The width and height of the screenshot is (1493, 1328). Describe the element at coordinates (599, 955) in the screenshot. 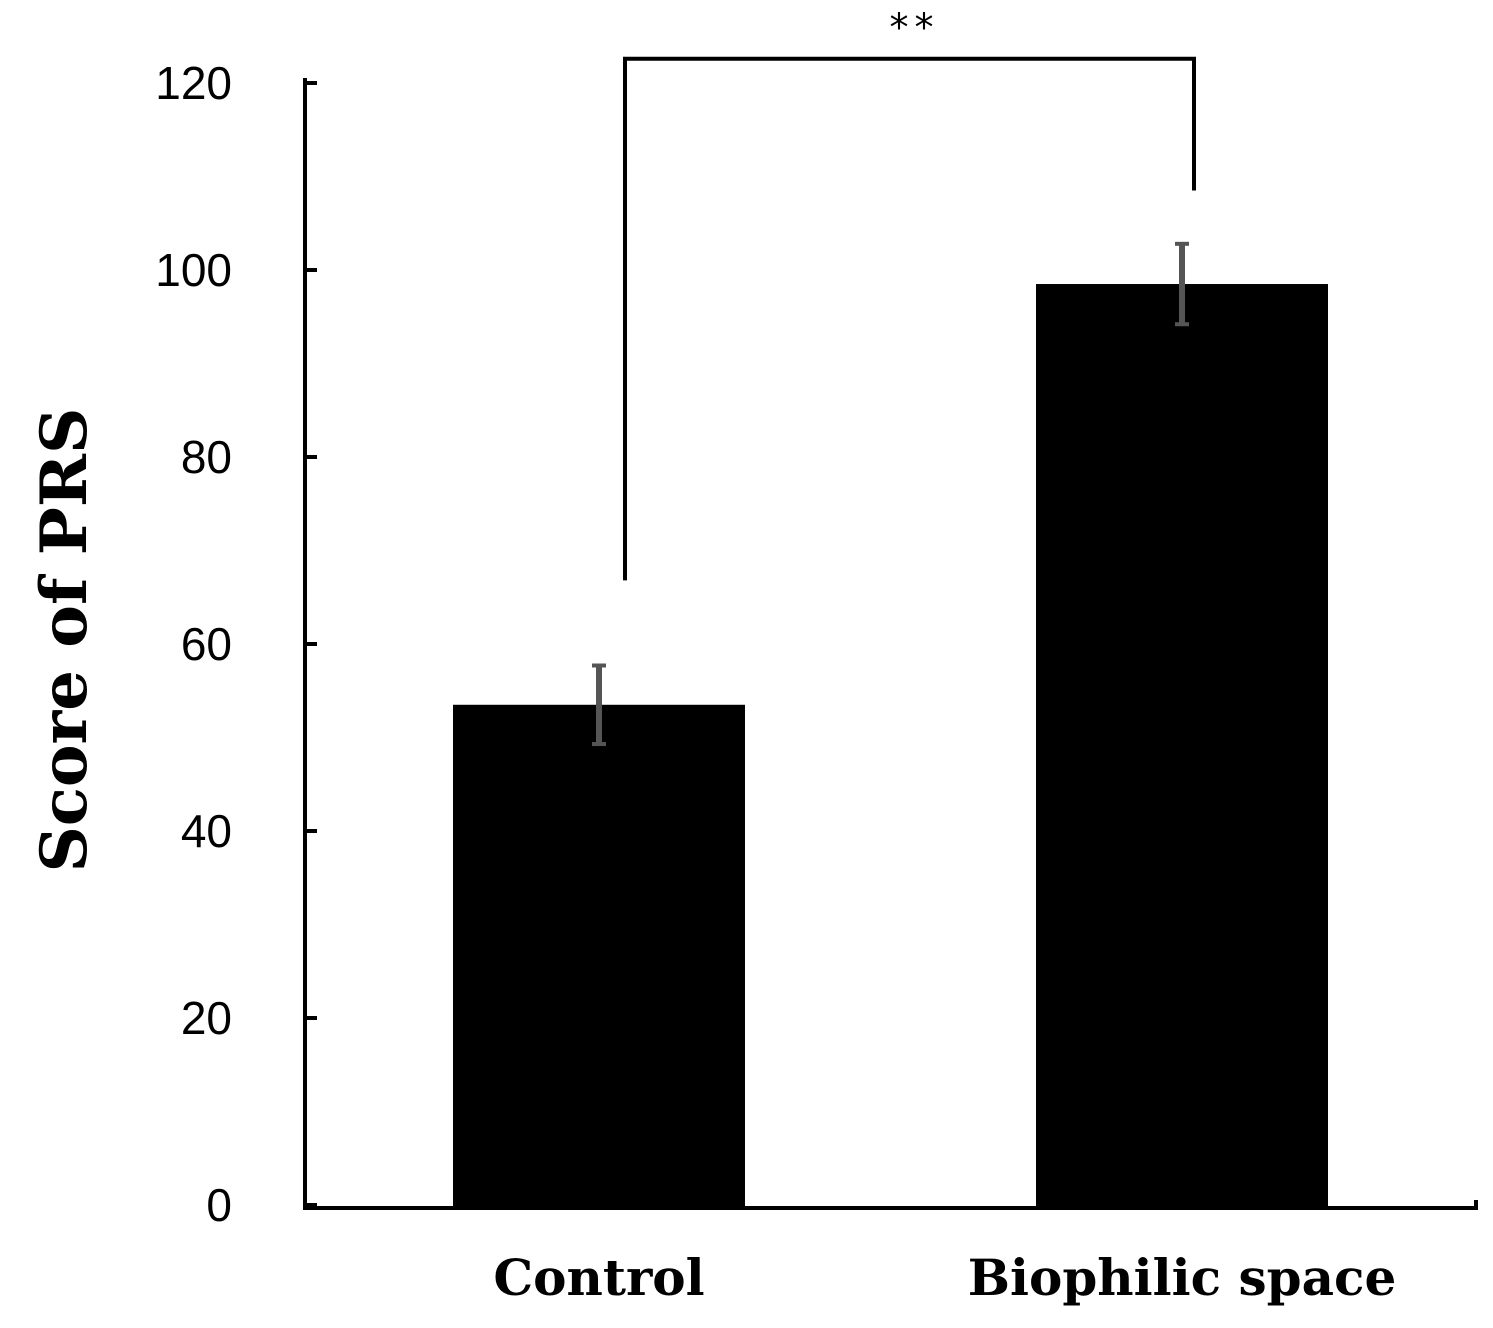

I see `bar-control` at that location.